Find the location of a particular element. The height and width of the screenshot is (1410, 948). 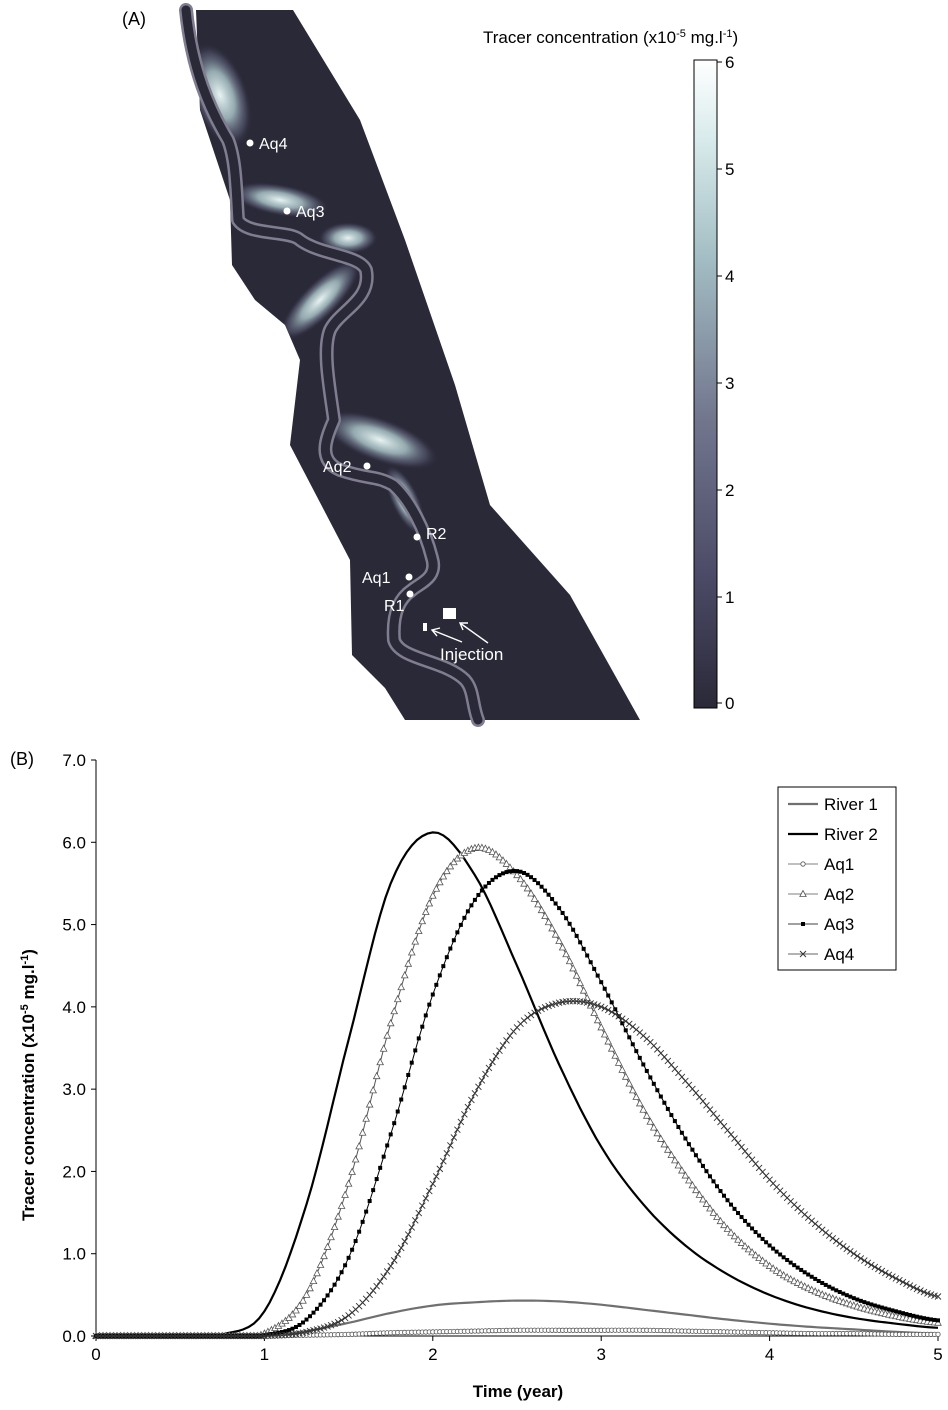

legend-label: Aq2 is located at coordinates (839, 894).